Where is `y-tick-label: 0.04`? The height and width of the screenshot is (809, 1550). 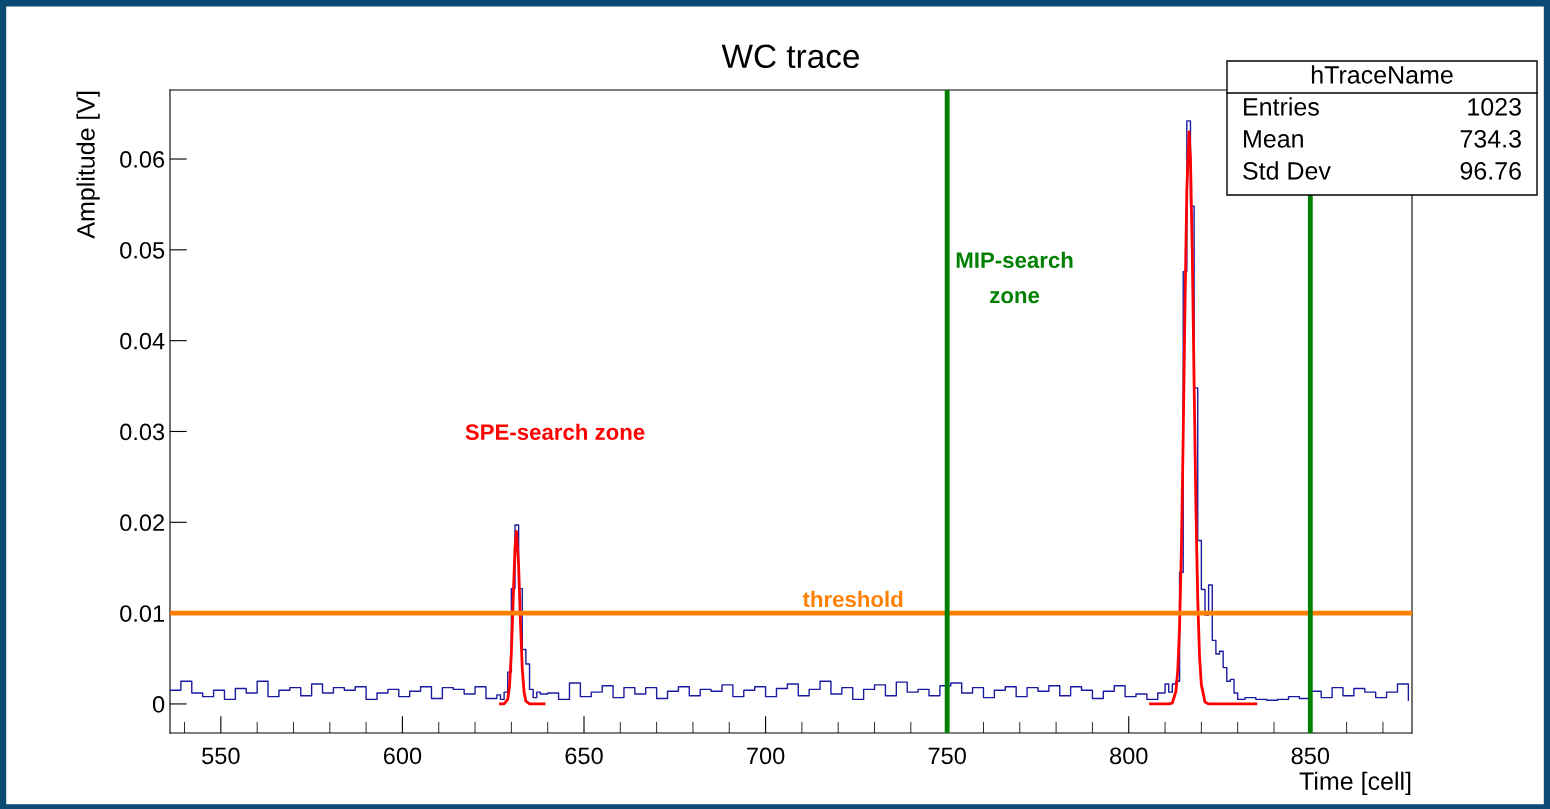
y-tick-label: 0.04 is located at coordinates (142, 341).